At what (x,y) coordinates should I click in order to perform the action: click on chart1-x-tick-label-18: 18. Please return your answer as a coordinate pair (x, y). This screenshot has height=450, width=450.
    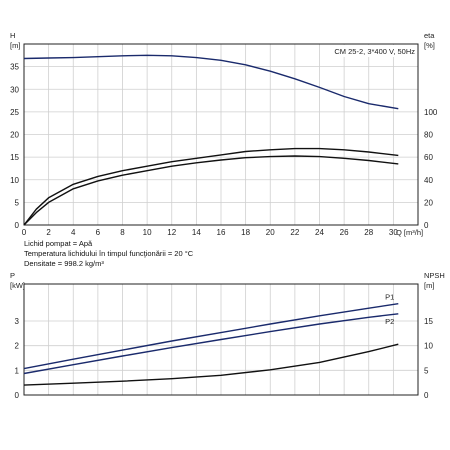
    Looking at the image, I should click on (245, 232).